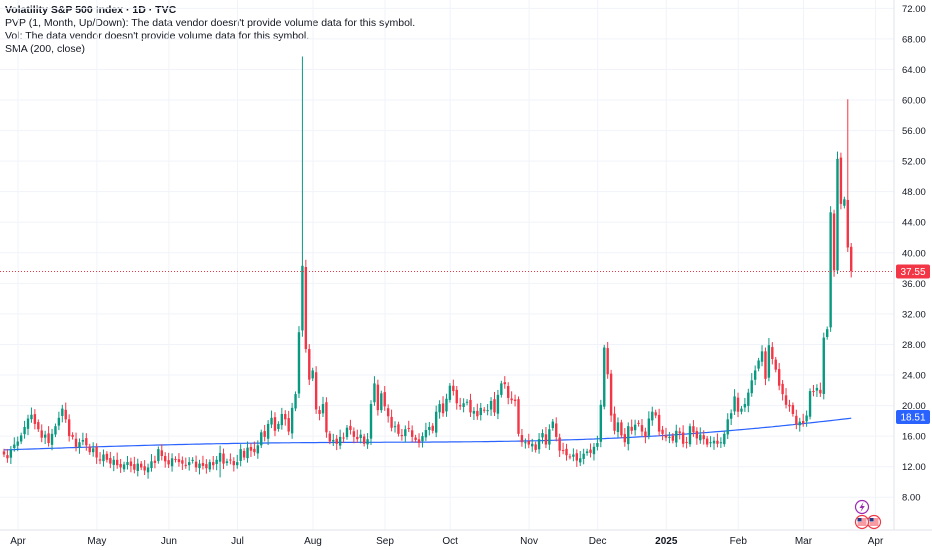  Describe the element at coordinates (914, 284) in the screenshot. I see `y-tick-label: 36.00` at that location.